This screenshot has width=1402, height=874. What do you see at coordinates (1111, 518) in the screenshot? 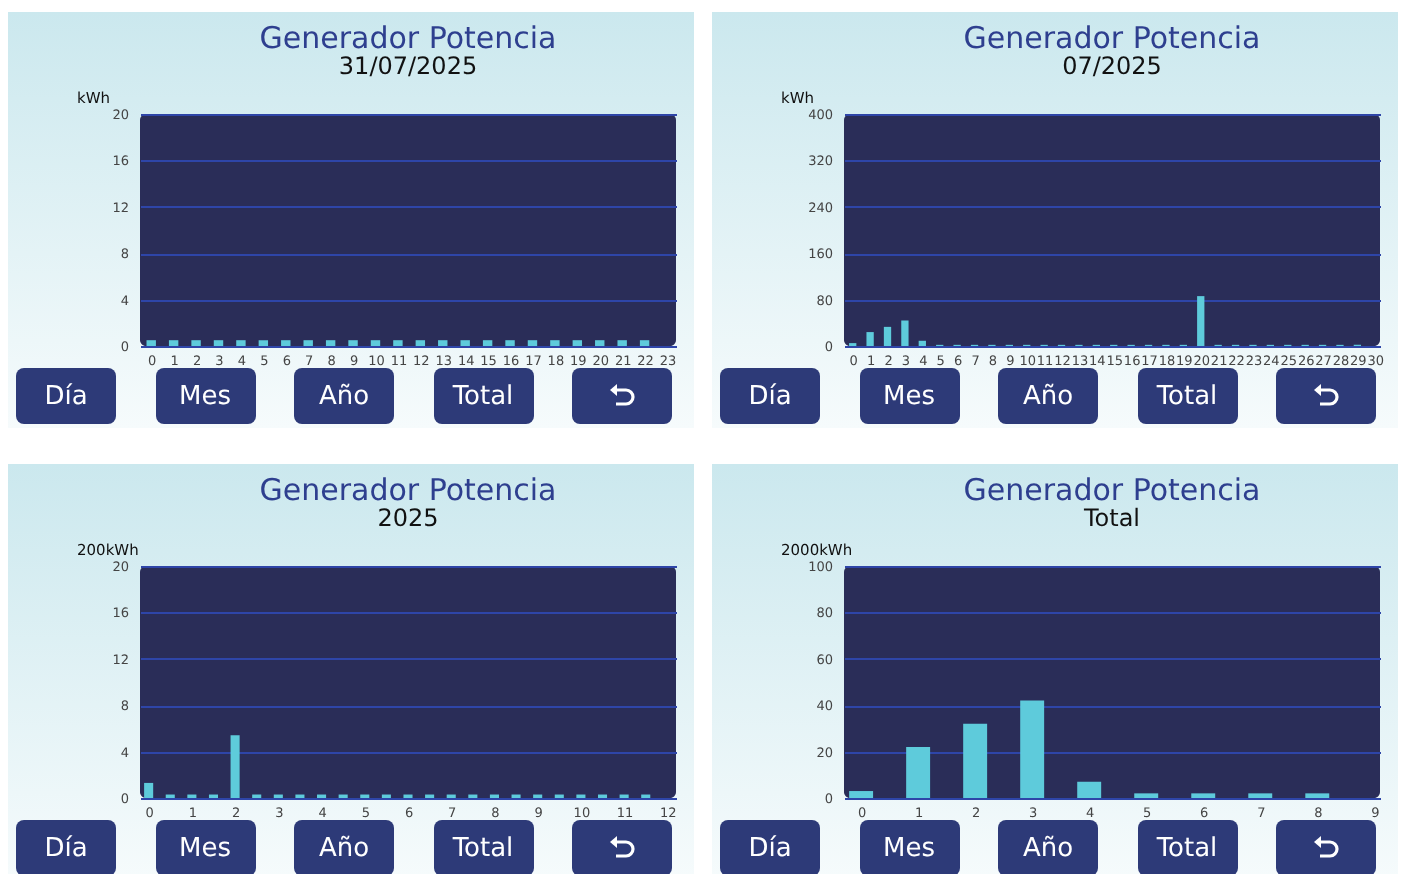
I see `chart-subtitle: Total` at bounding box center [1111, 518].